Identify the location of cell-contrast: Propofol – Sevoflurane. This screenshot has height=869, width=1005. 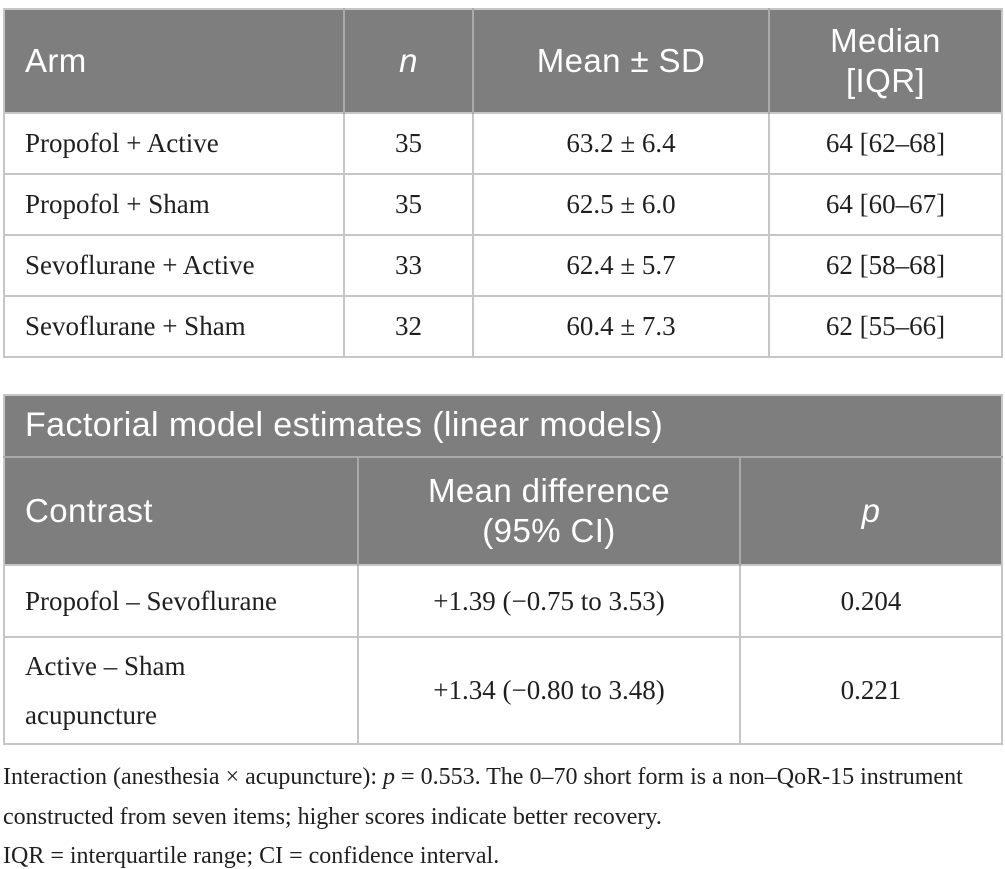
(181, 601).